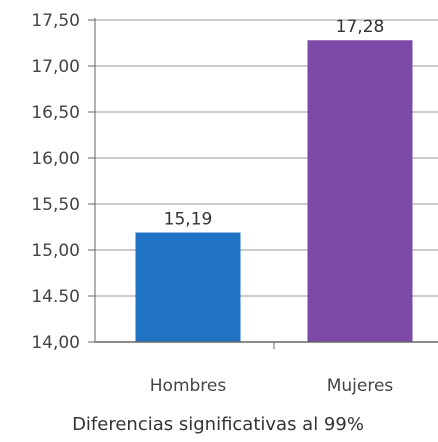 The height and width of the screenshot is (442, 438). I want to click on y-tick-label: 14.50, so click(55, 297).